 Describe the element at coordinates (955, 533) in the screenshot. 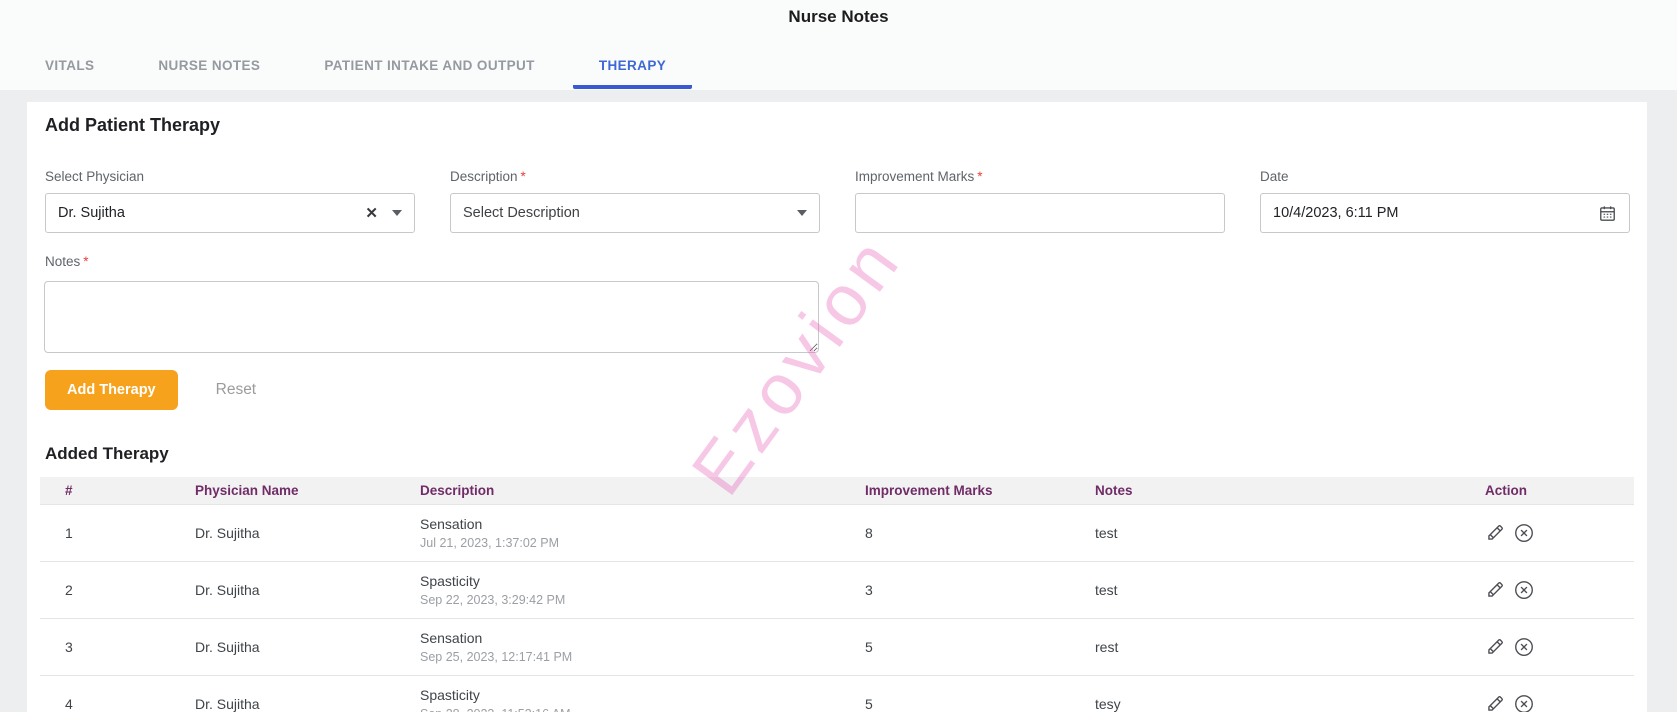

I see `row-improvement-marks: 8` at that location.